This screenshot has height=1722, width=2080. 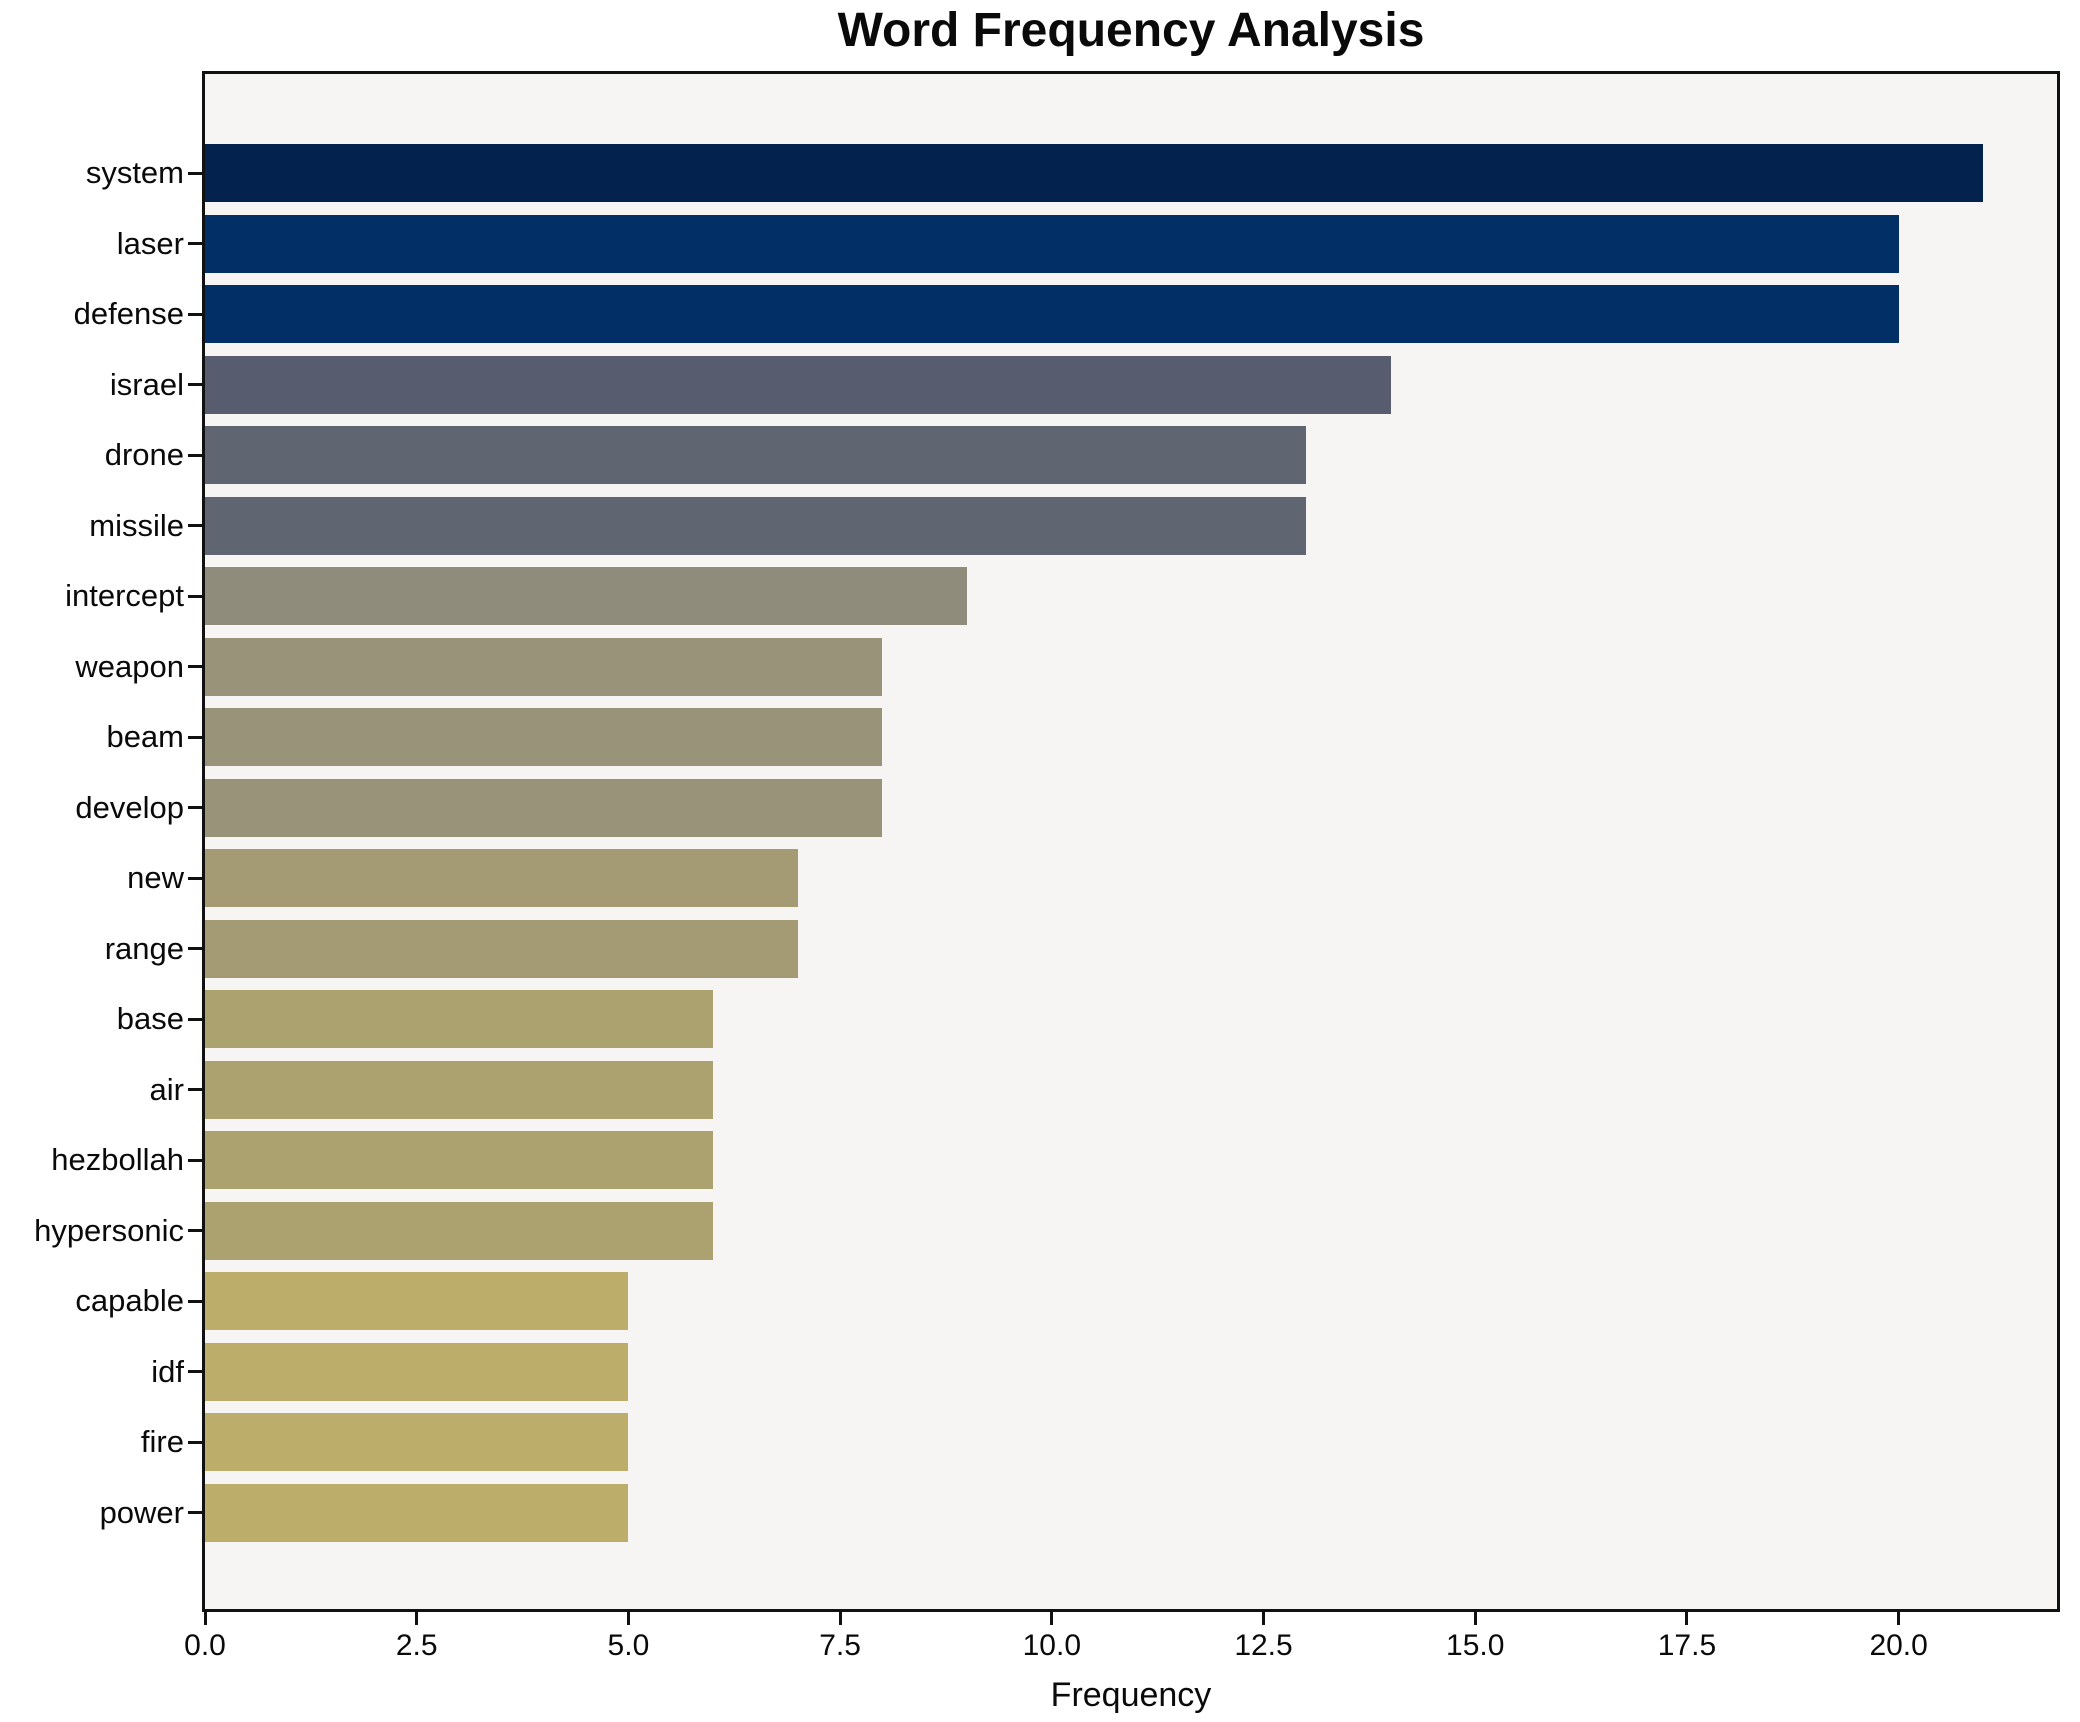 What do you see at coordinates (205, 1645) in the screenshot?
I see `x-tick-label: 0.0` at bounding box center [205, 1645].